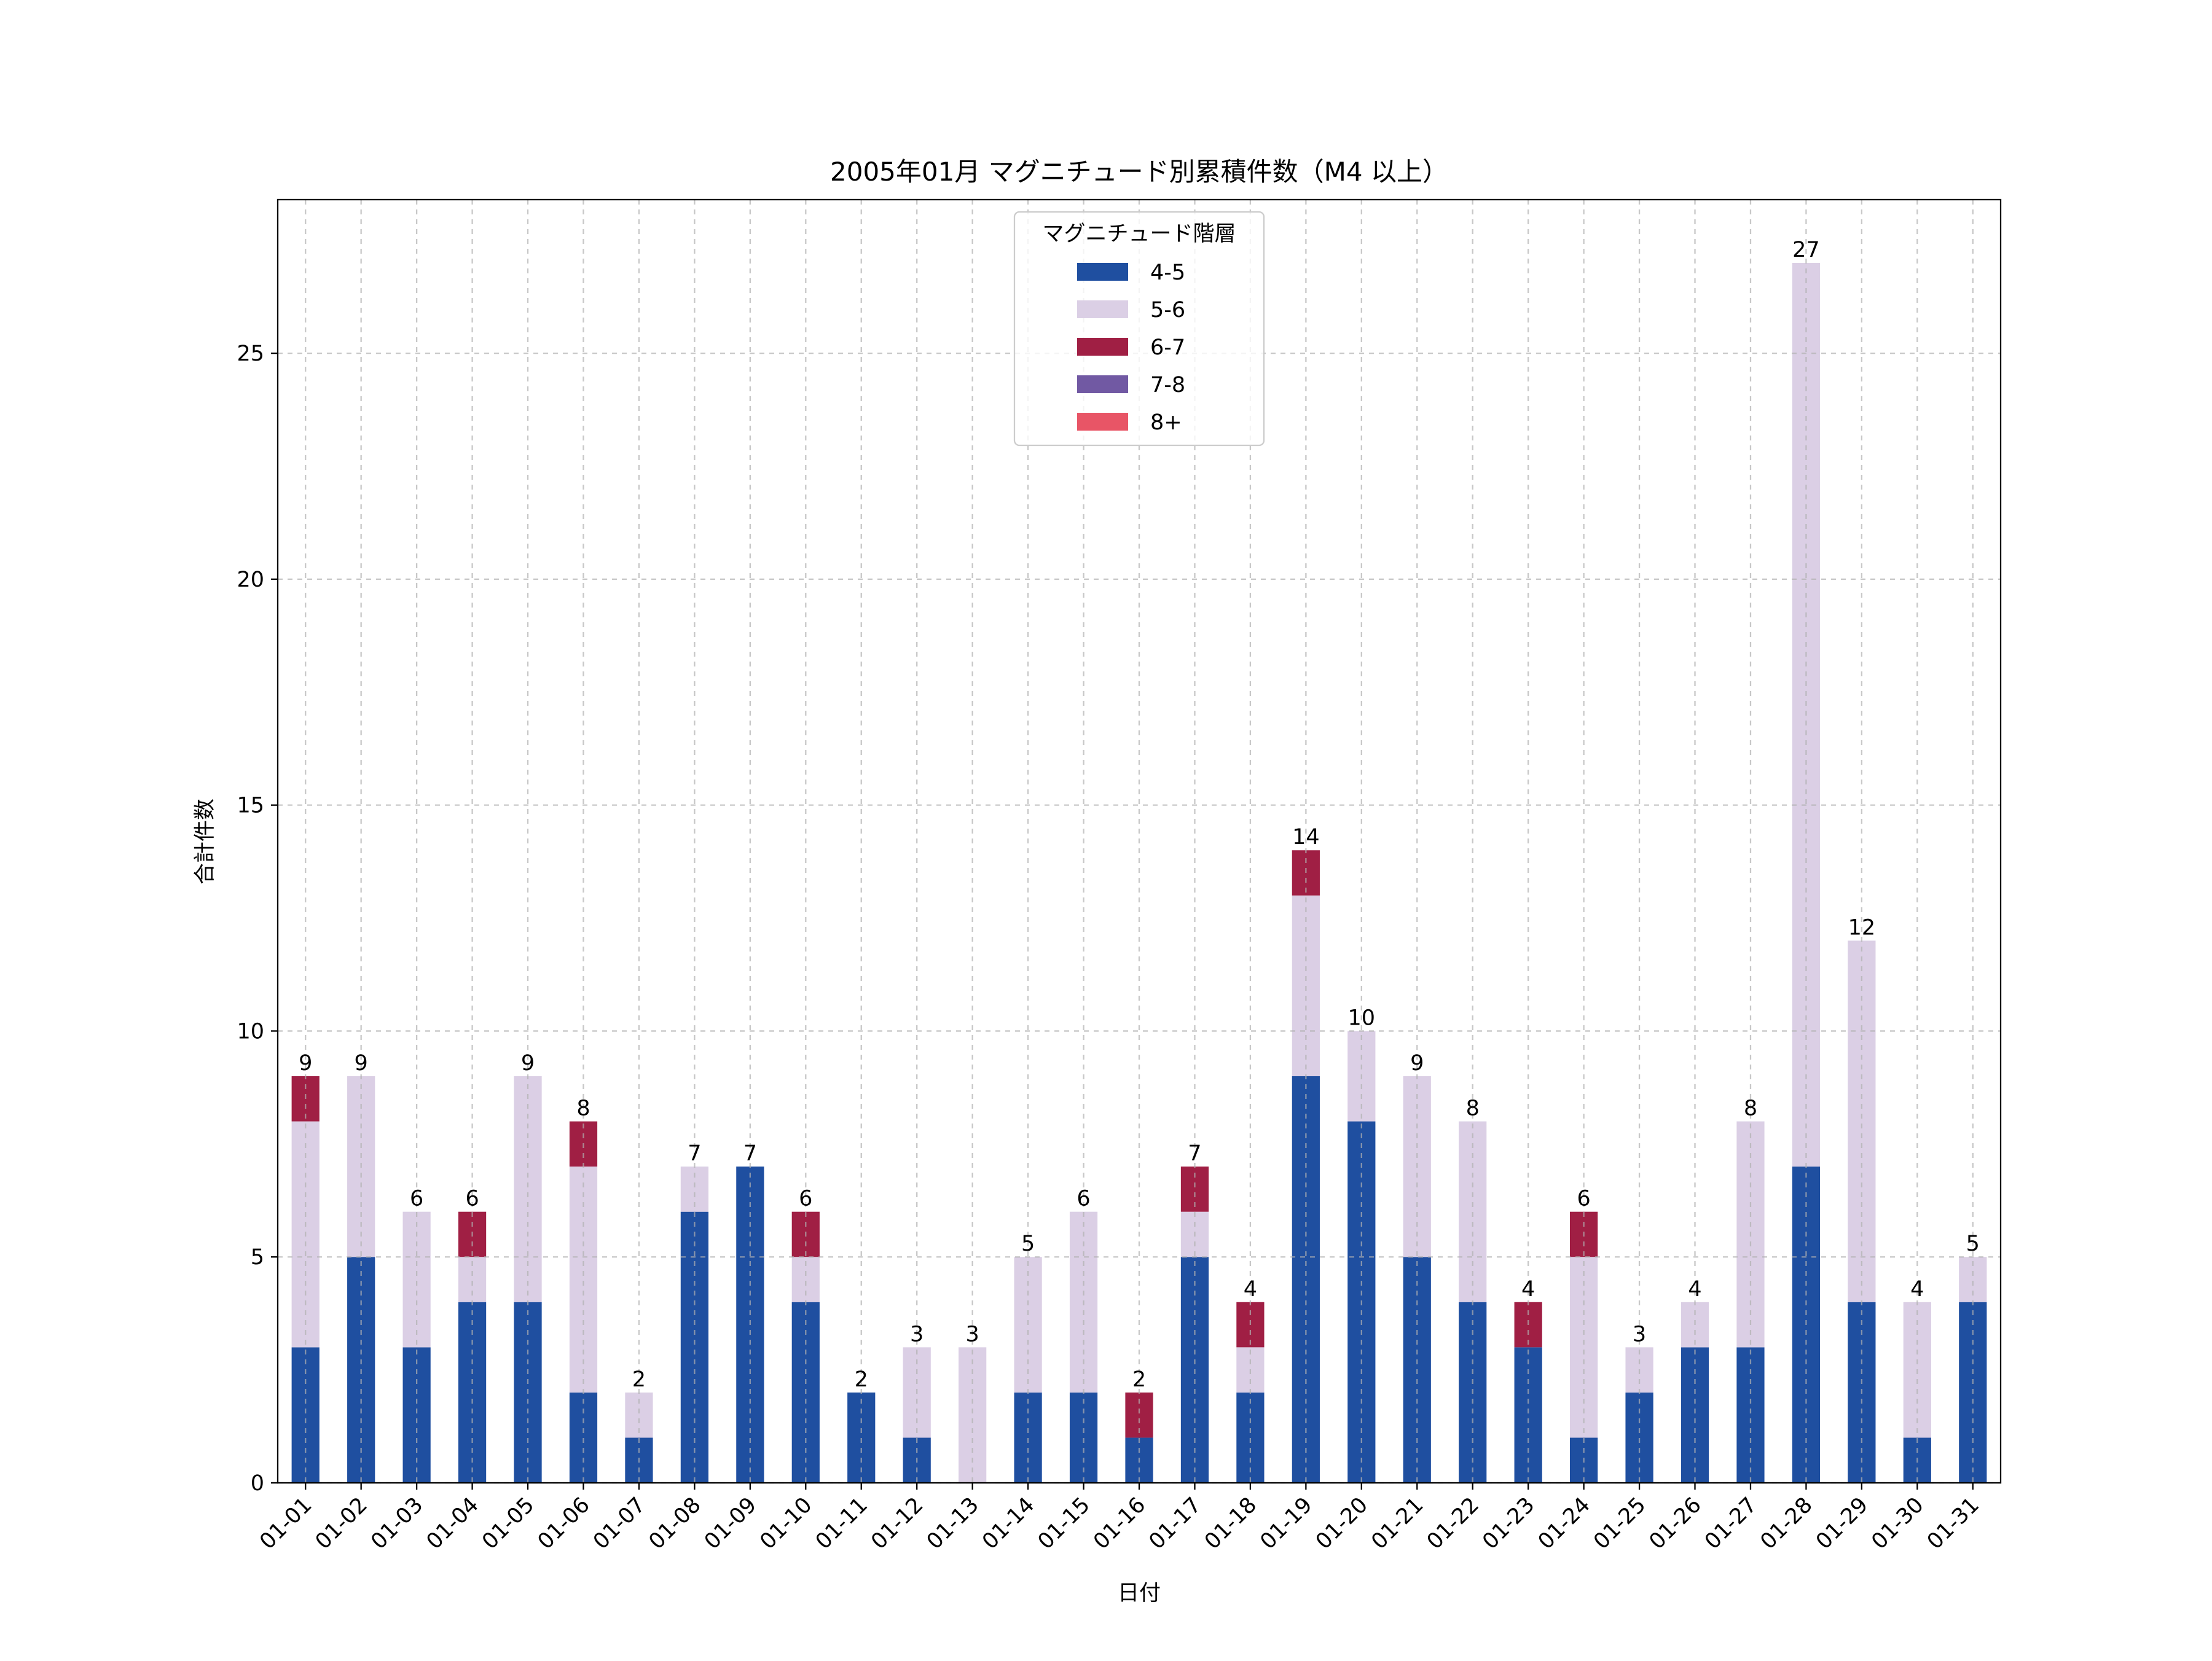 Image resolution: width=2212 pixels, height=1661 pixels. What do you see at coordinates (257, 1483) in the screenshot?
I see `y-tick-label: 0` at bounding box center [257, 1483].